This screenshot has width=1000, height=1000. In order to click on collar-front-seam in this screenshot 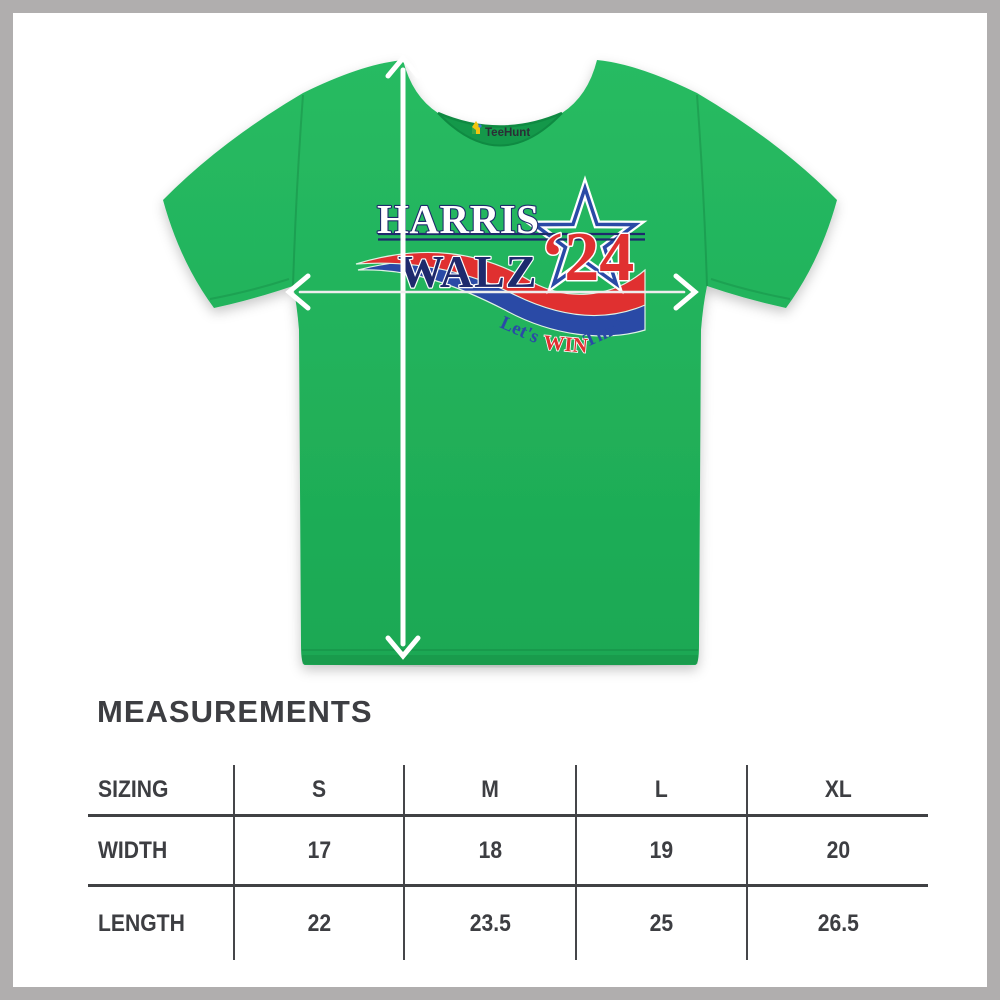, I will do `click(500, 129)`.